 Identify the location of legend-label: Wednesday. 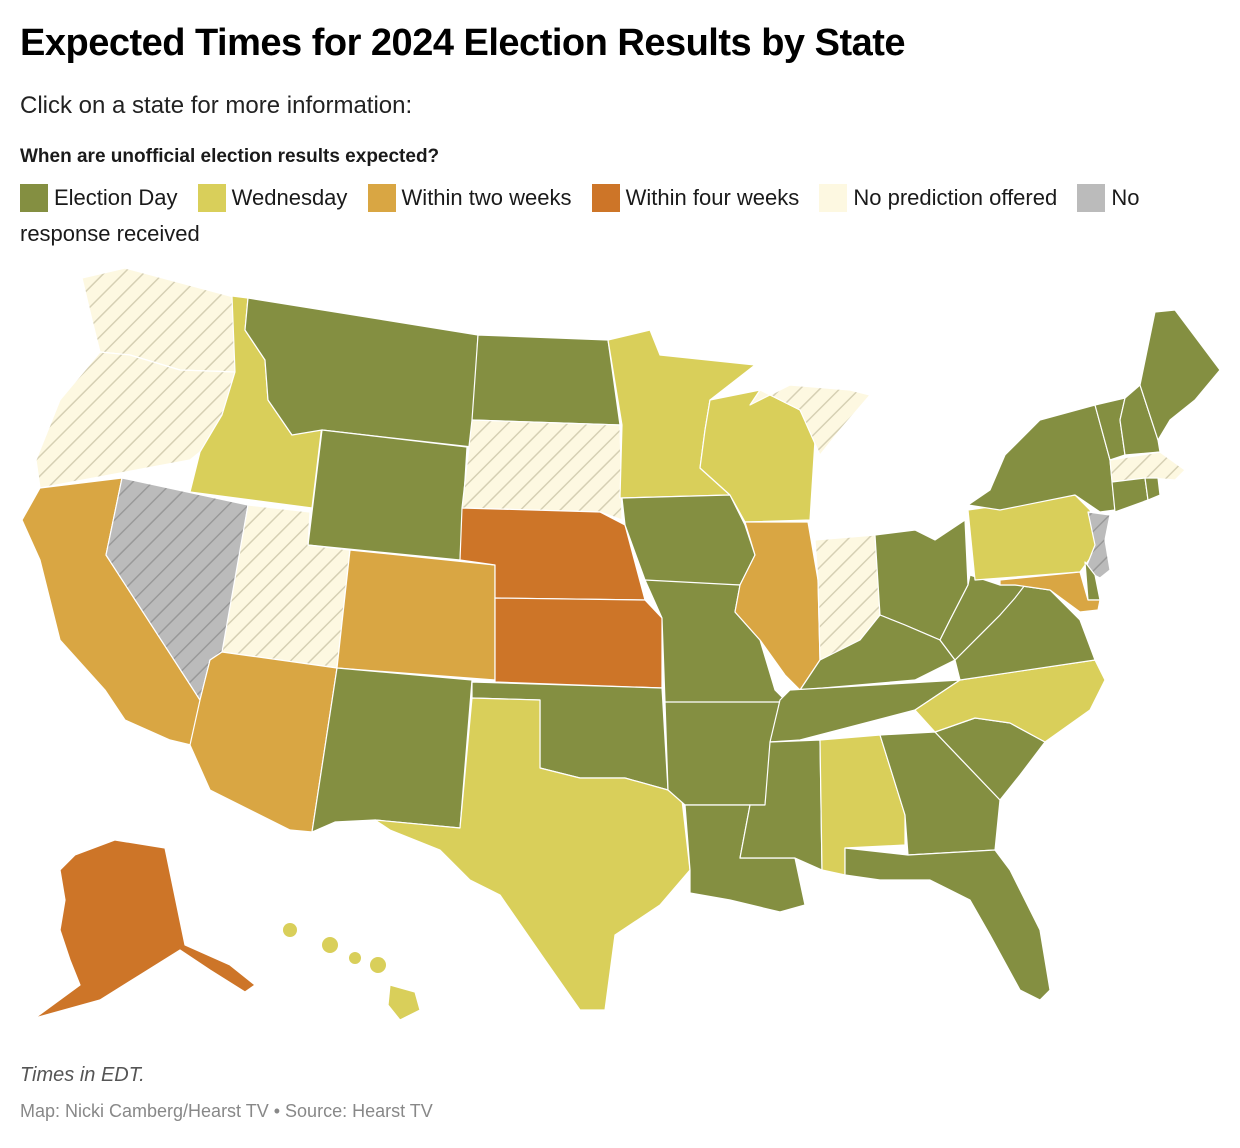
(289, 197).